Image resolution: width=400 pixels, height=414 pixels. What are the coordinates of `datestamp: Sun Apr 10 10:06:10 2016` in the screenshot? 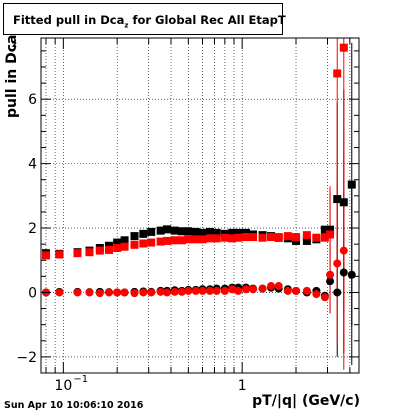 It's located at (74, 405).